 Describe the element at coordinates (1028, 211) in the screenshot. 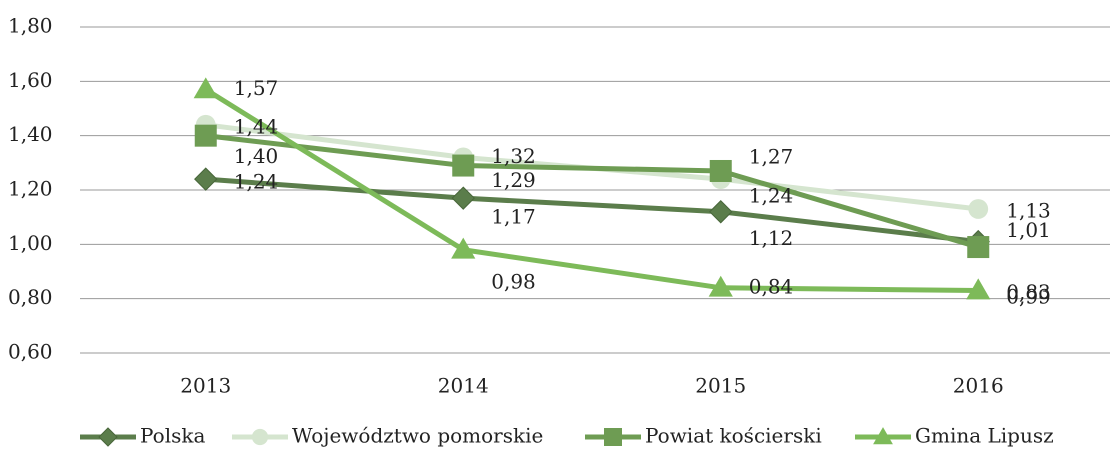

I see `data-label: 1,13` at that location.